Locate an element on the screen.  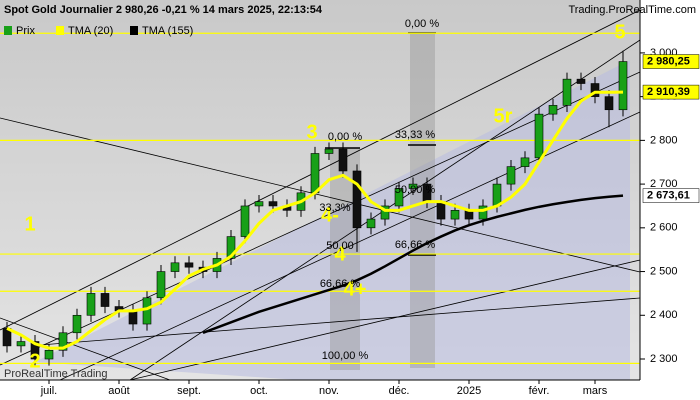
y-tick-label: 2 700 is located at coordinates (664, 184).